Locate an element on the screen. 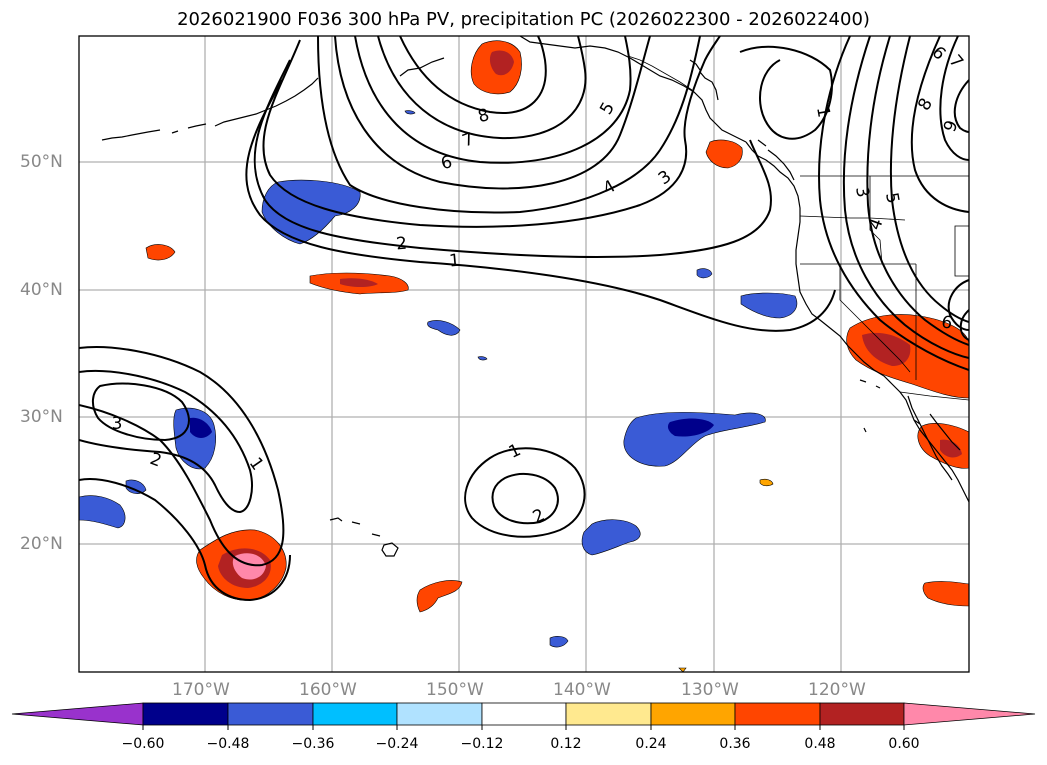 The image size is (1047, 765). coast-vancouver-island is located at coordinates (776, 160).